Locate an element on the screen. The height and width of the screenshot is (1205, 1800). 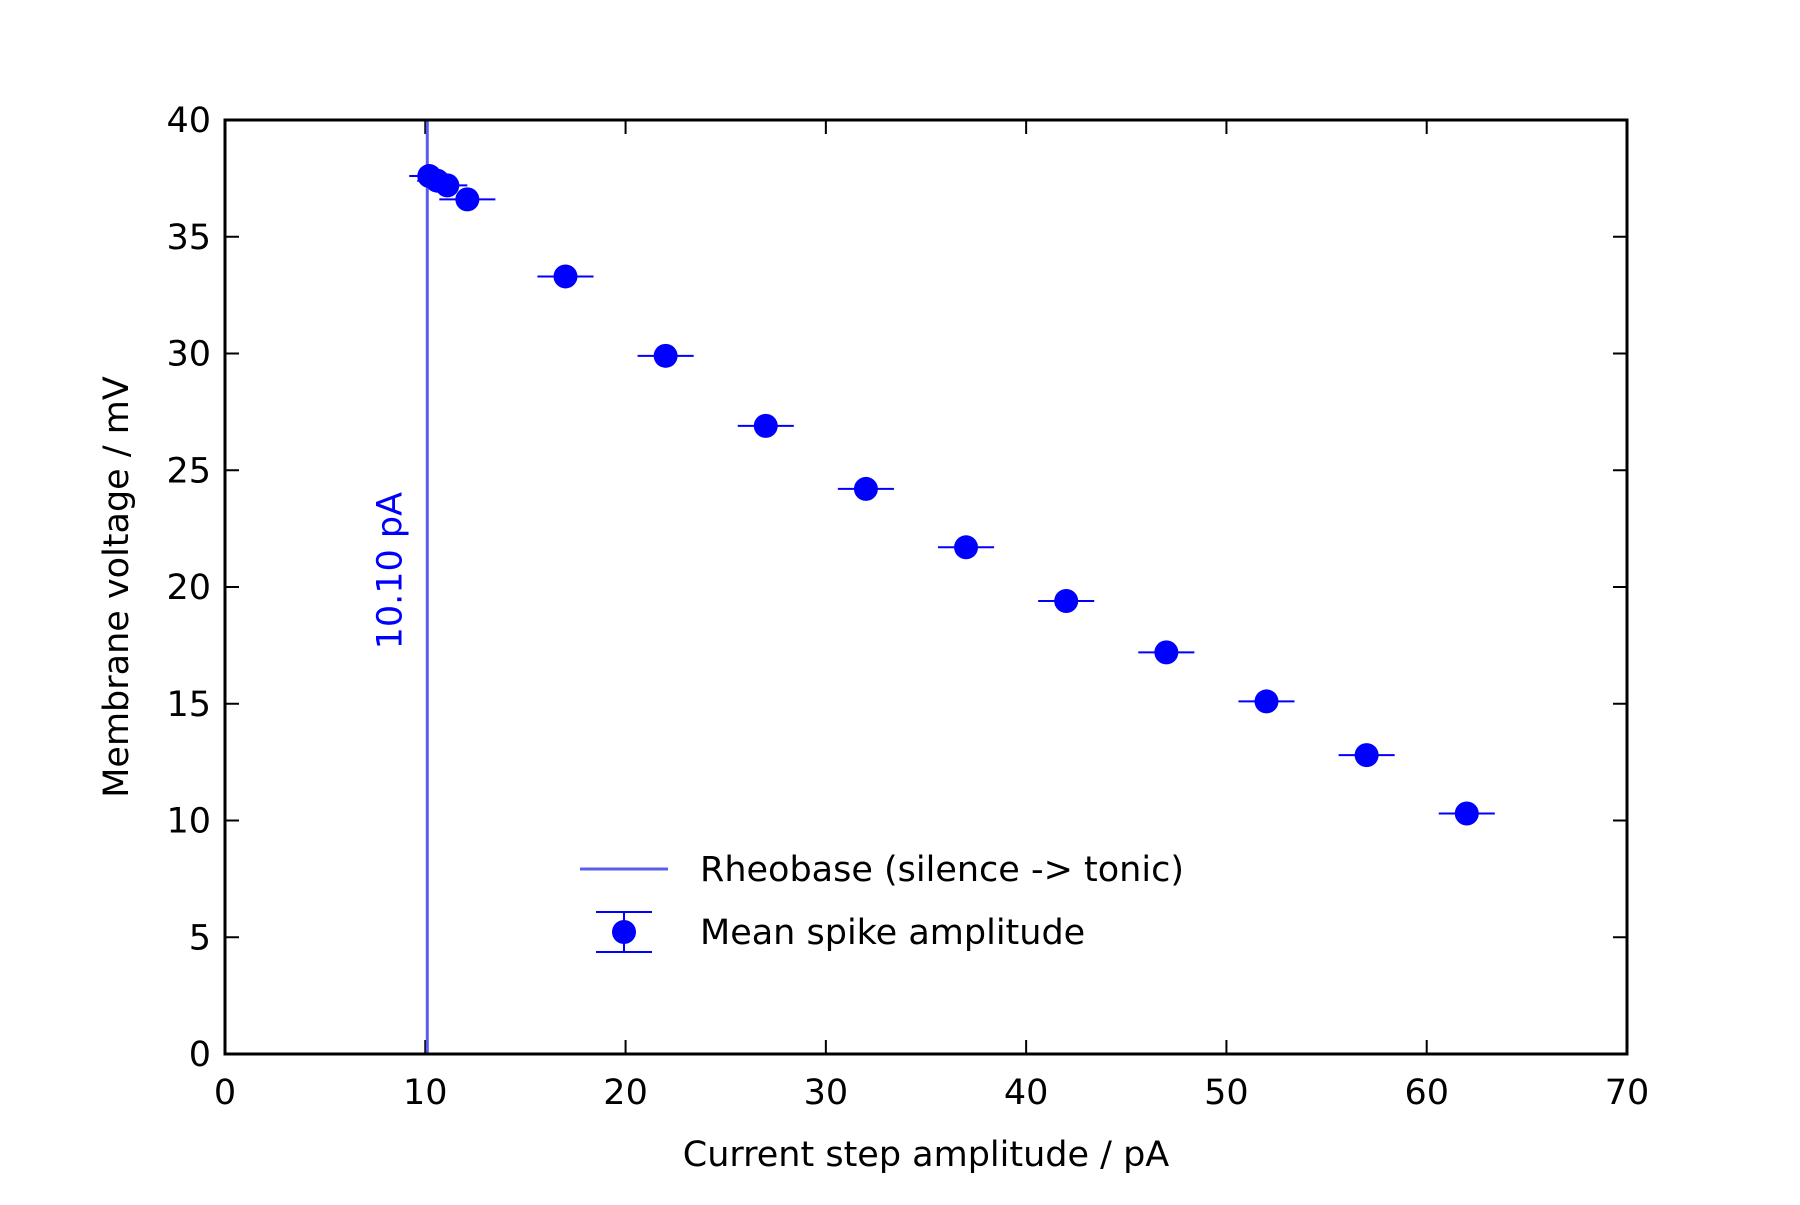
y-tick-label: 0 is located at coordinates (200, 1055).